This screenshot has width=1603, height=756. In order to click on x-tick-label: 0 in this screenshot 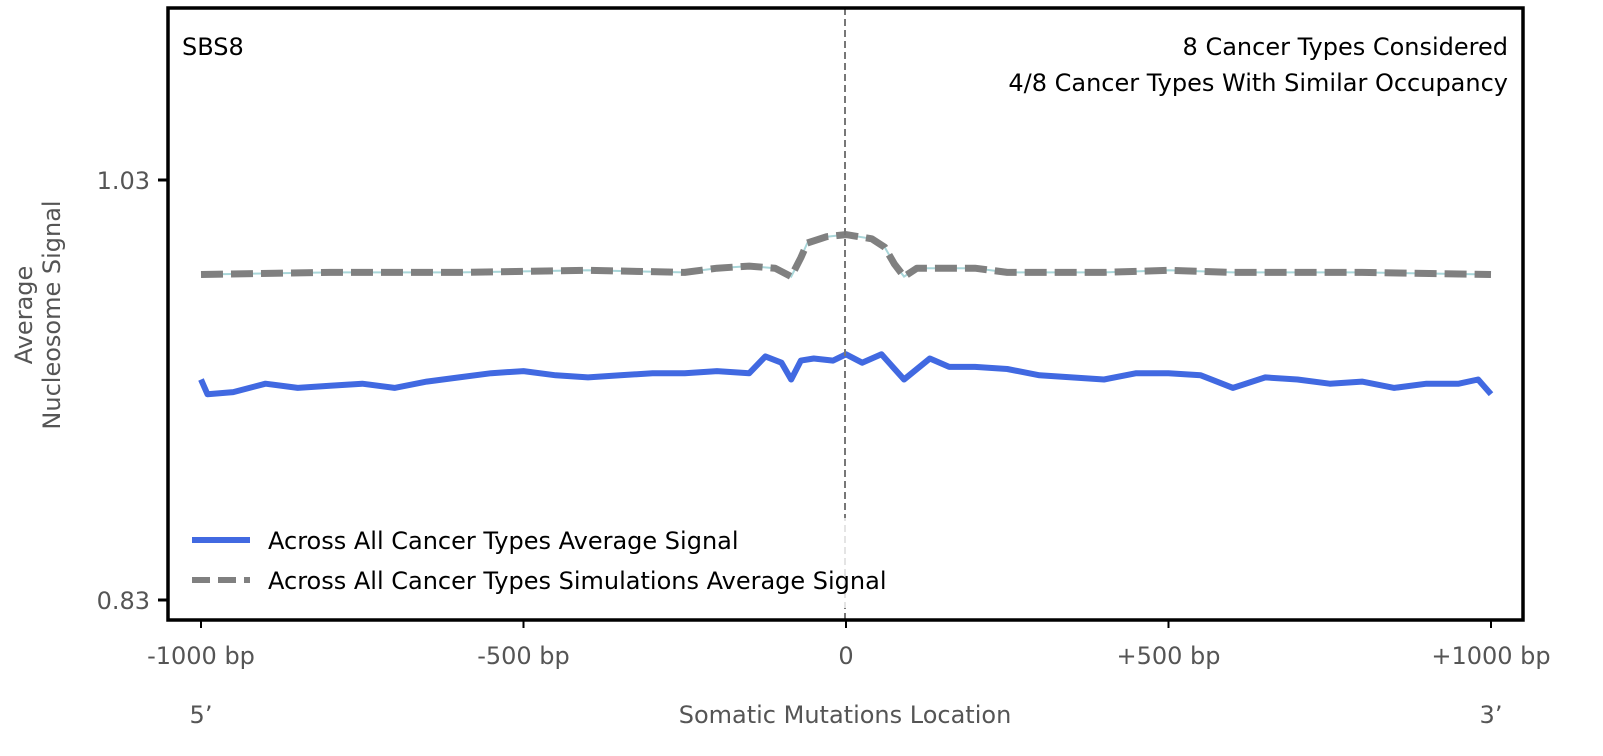, I will do `click(845, 656)`.